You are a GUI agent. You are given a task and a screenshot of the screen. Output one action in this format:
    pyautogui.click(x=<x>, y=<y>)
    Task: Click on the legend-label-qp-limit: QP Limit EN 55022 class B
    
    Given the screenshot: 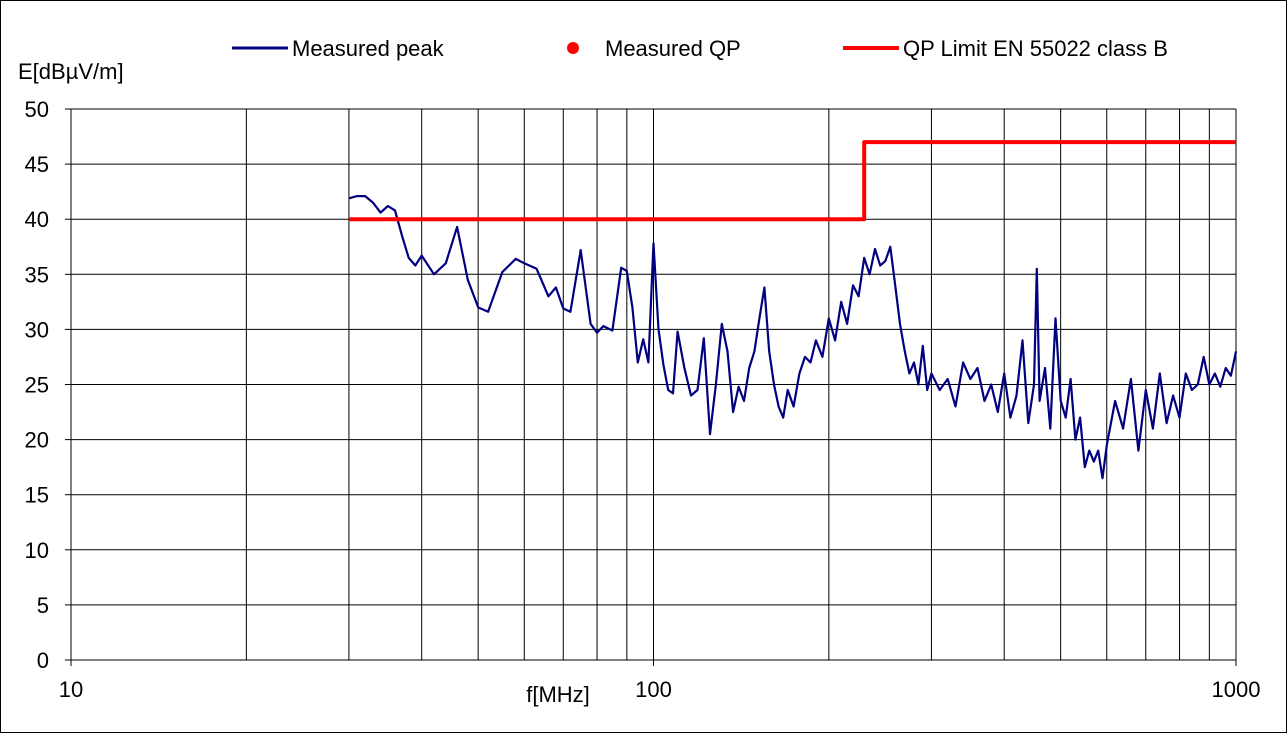 What is the action you would take?
    pyautogui.click(x=1035, y=48)
    